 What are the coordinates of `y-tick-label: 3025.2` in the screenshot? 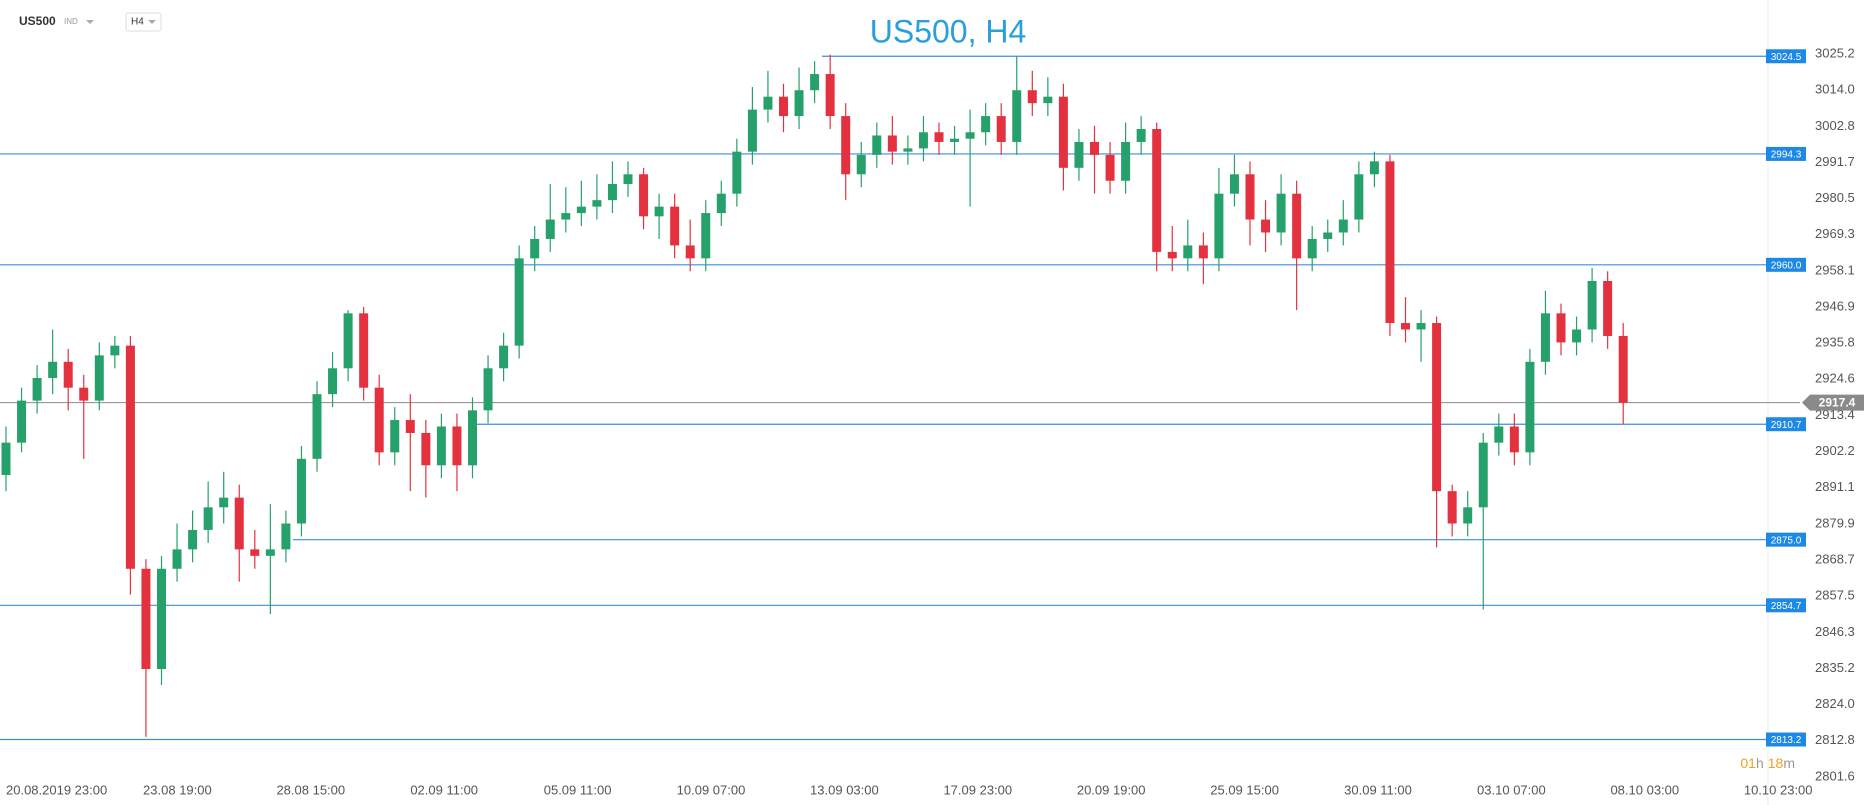 It's located at (1835, 52).